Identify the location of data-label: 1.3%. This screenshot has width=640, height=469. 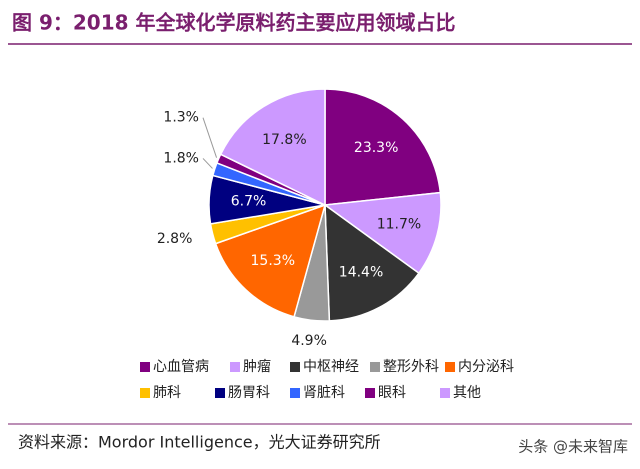
(181, 118).